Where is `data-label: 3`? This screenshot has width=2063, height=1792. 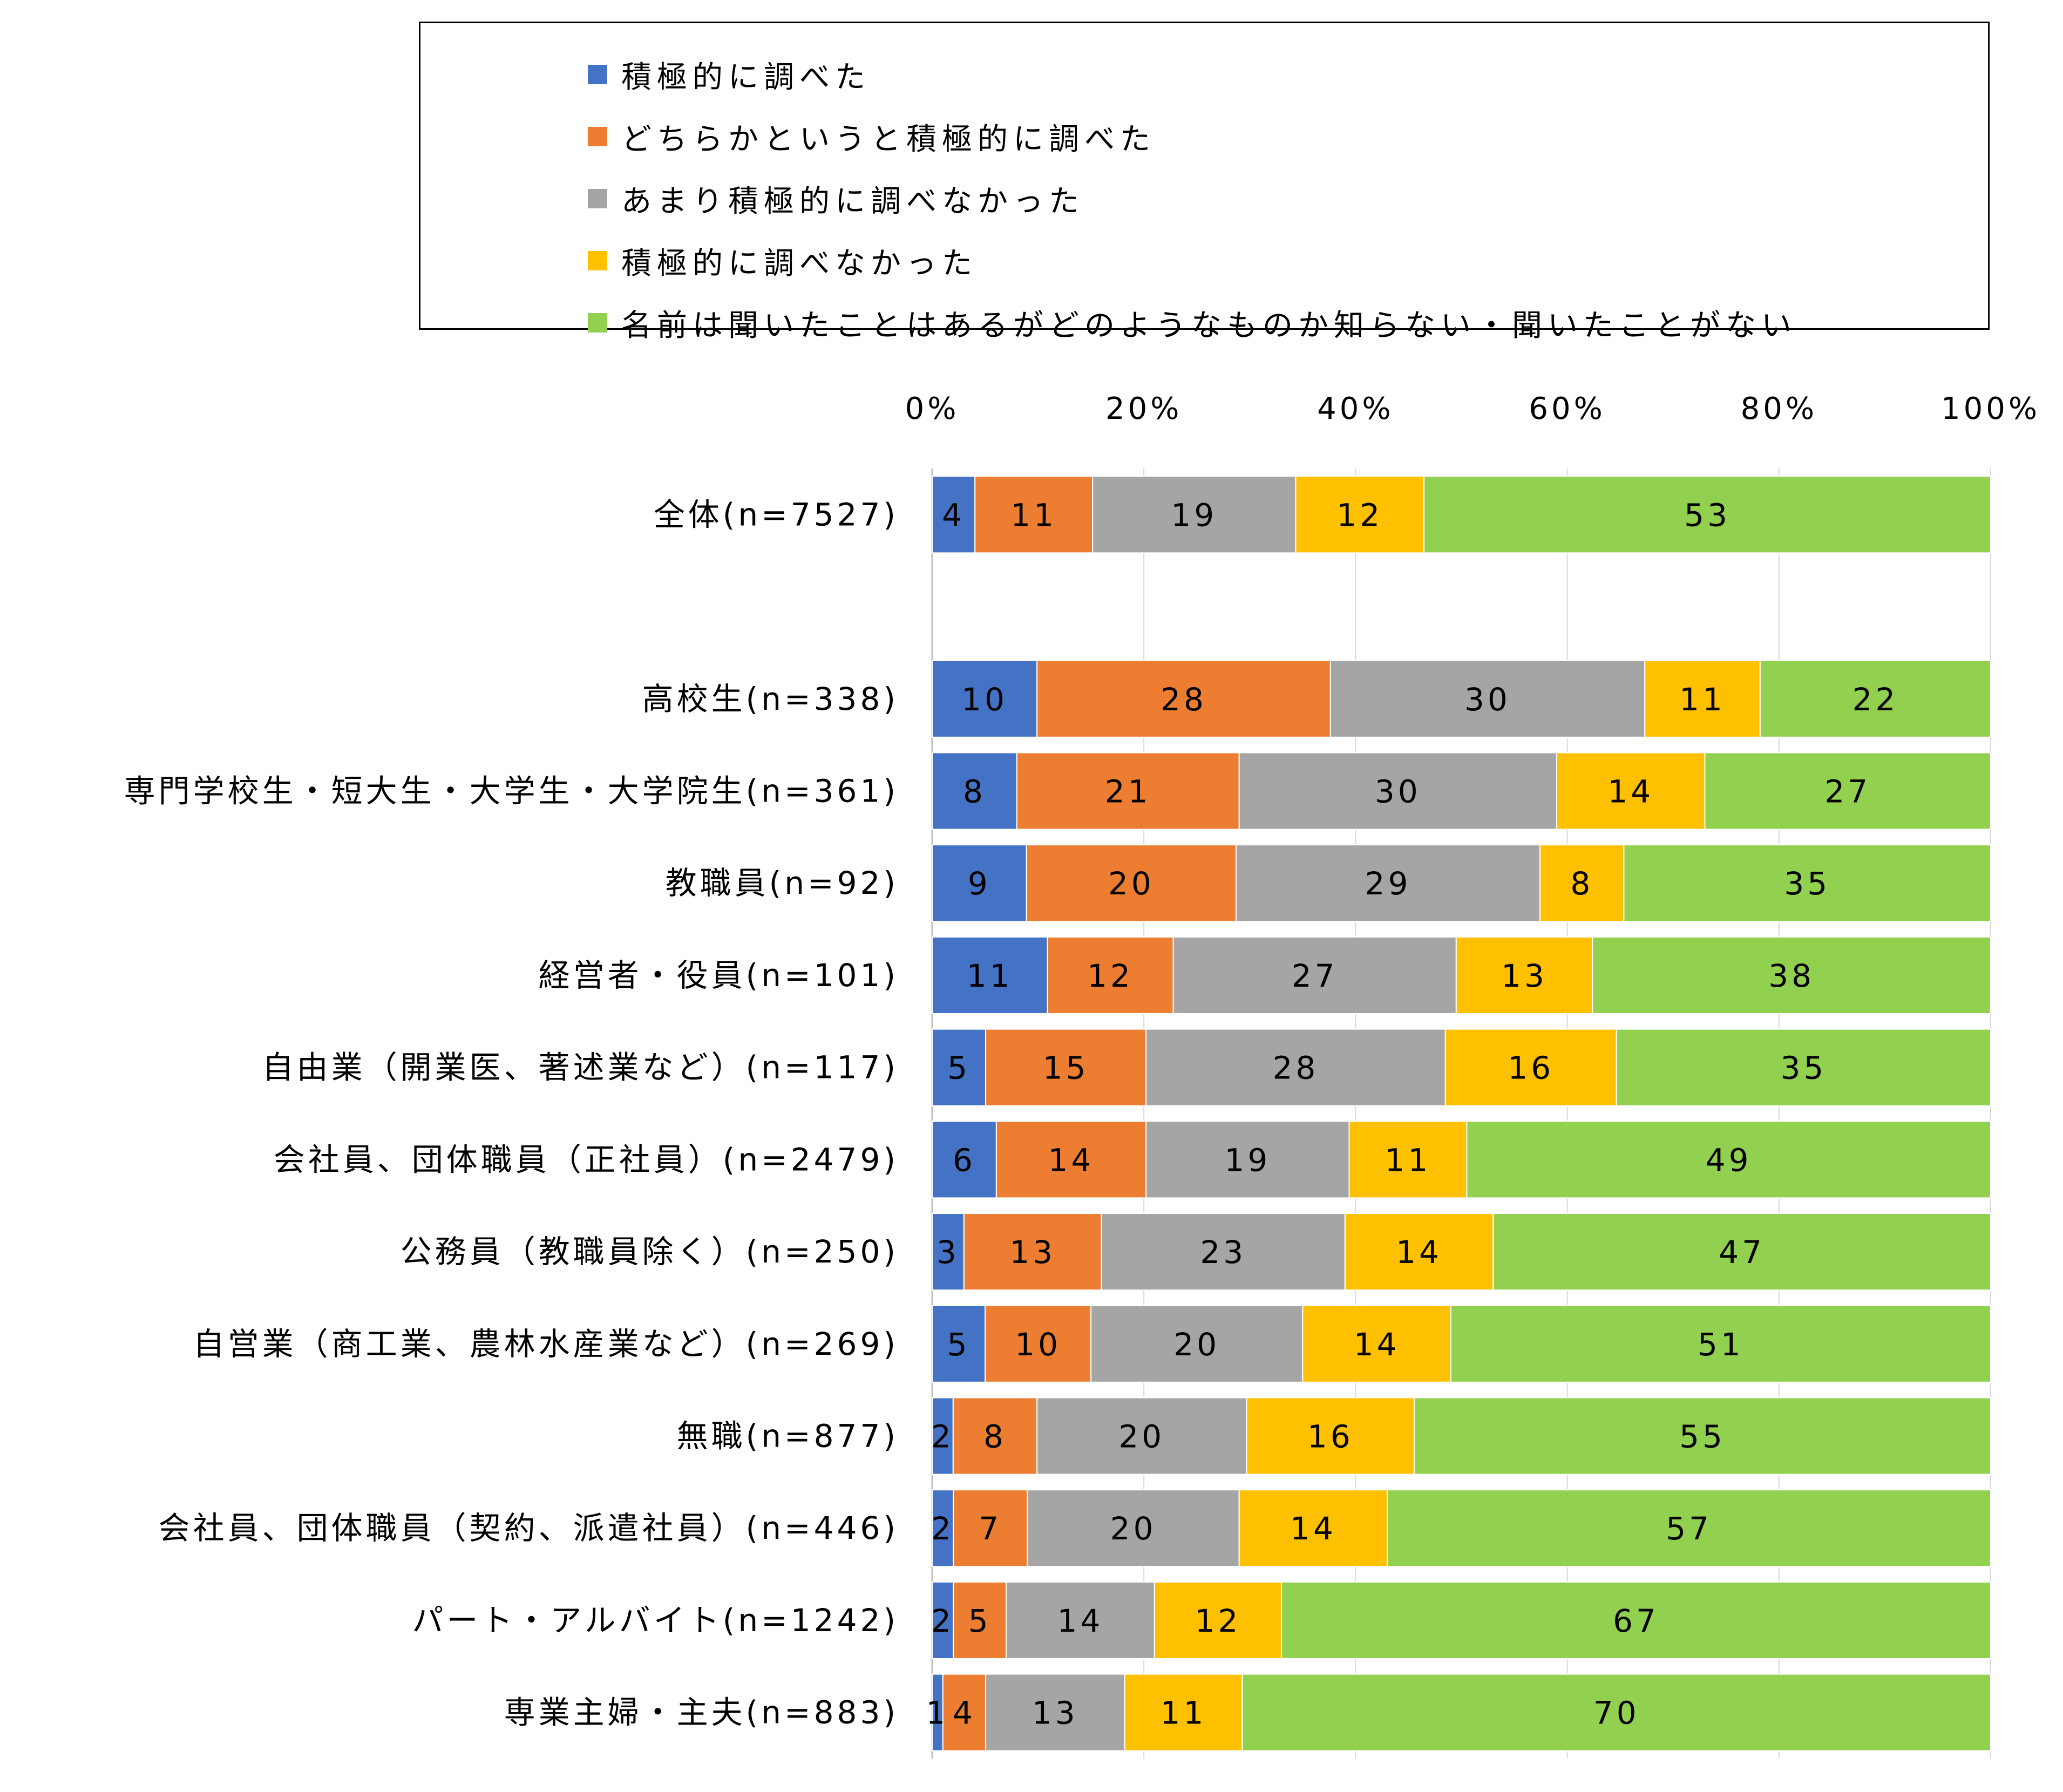
data-label: 3 is located at coordinates (949, 1252).